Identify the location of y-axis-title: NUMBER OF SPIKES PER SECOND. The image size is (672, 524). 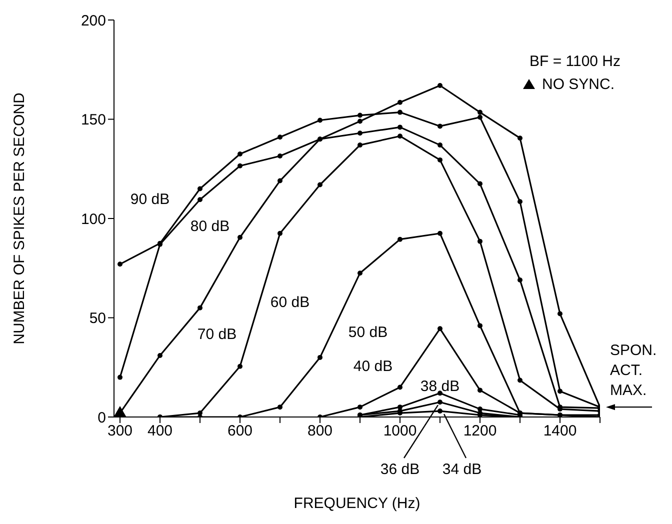
(19, 218).